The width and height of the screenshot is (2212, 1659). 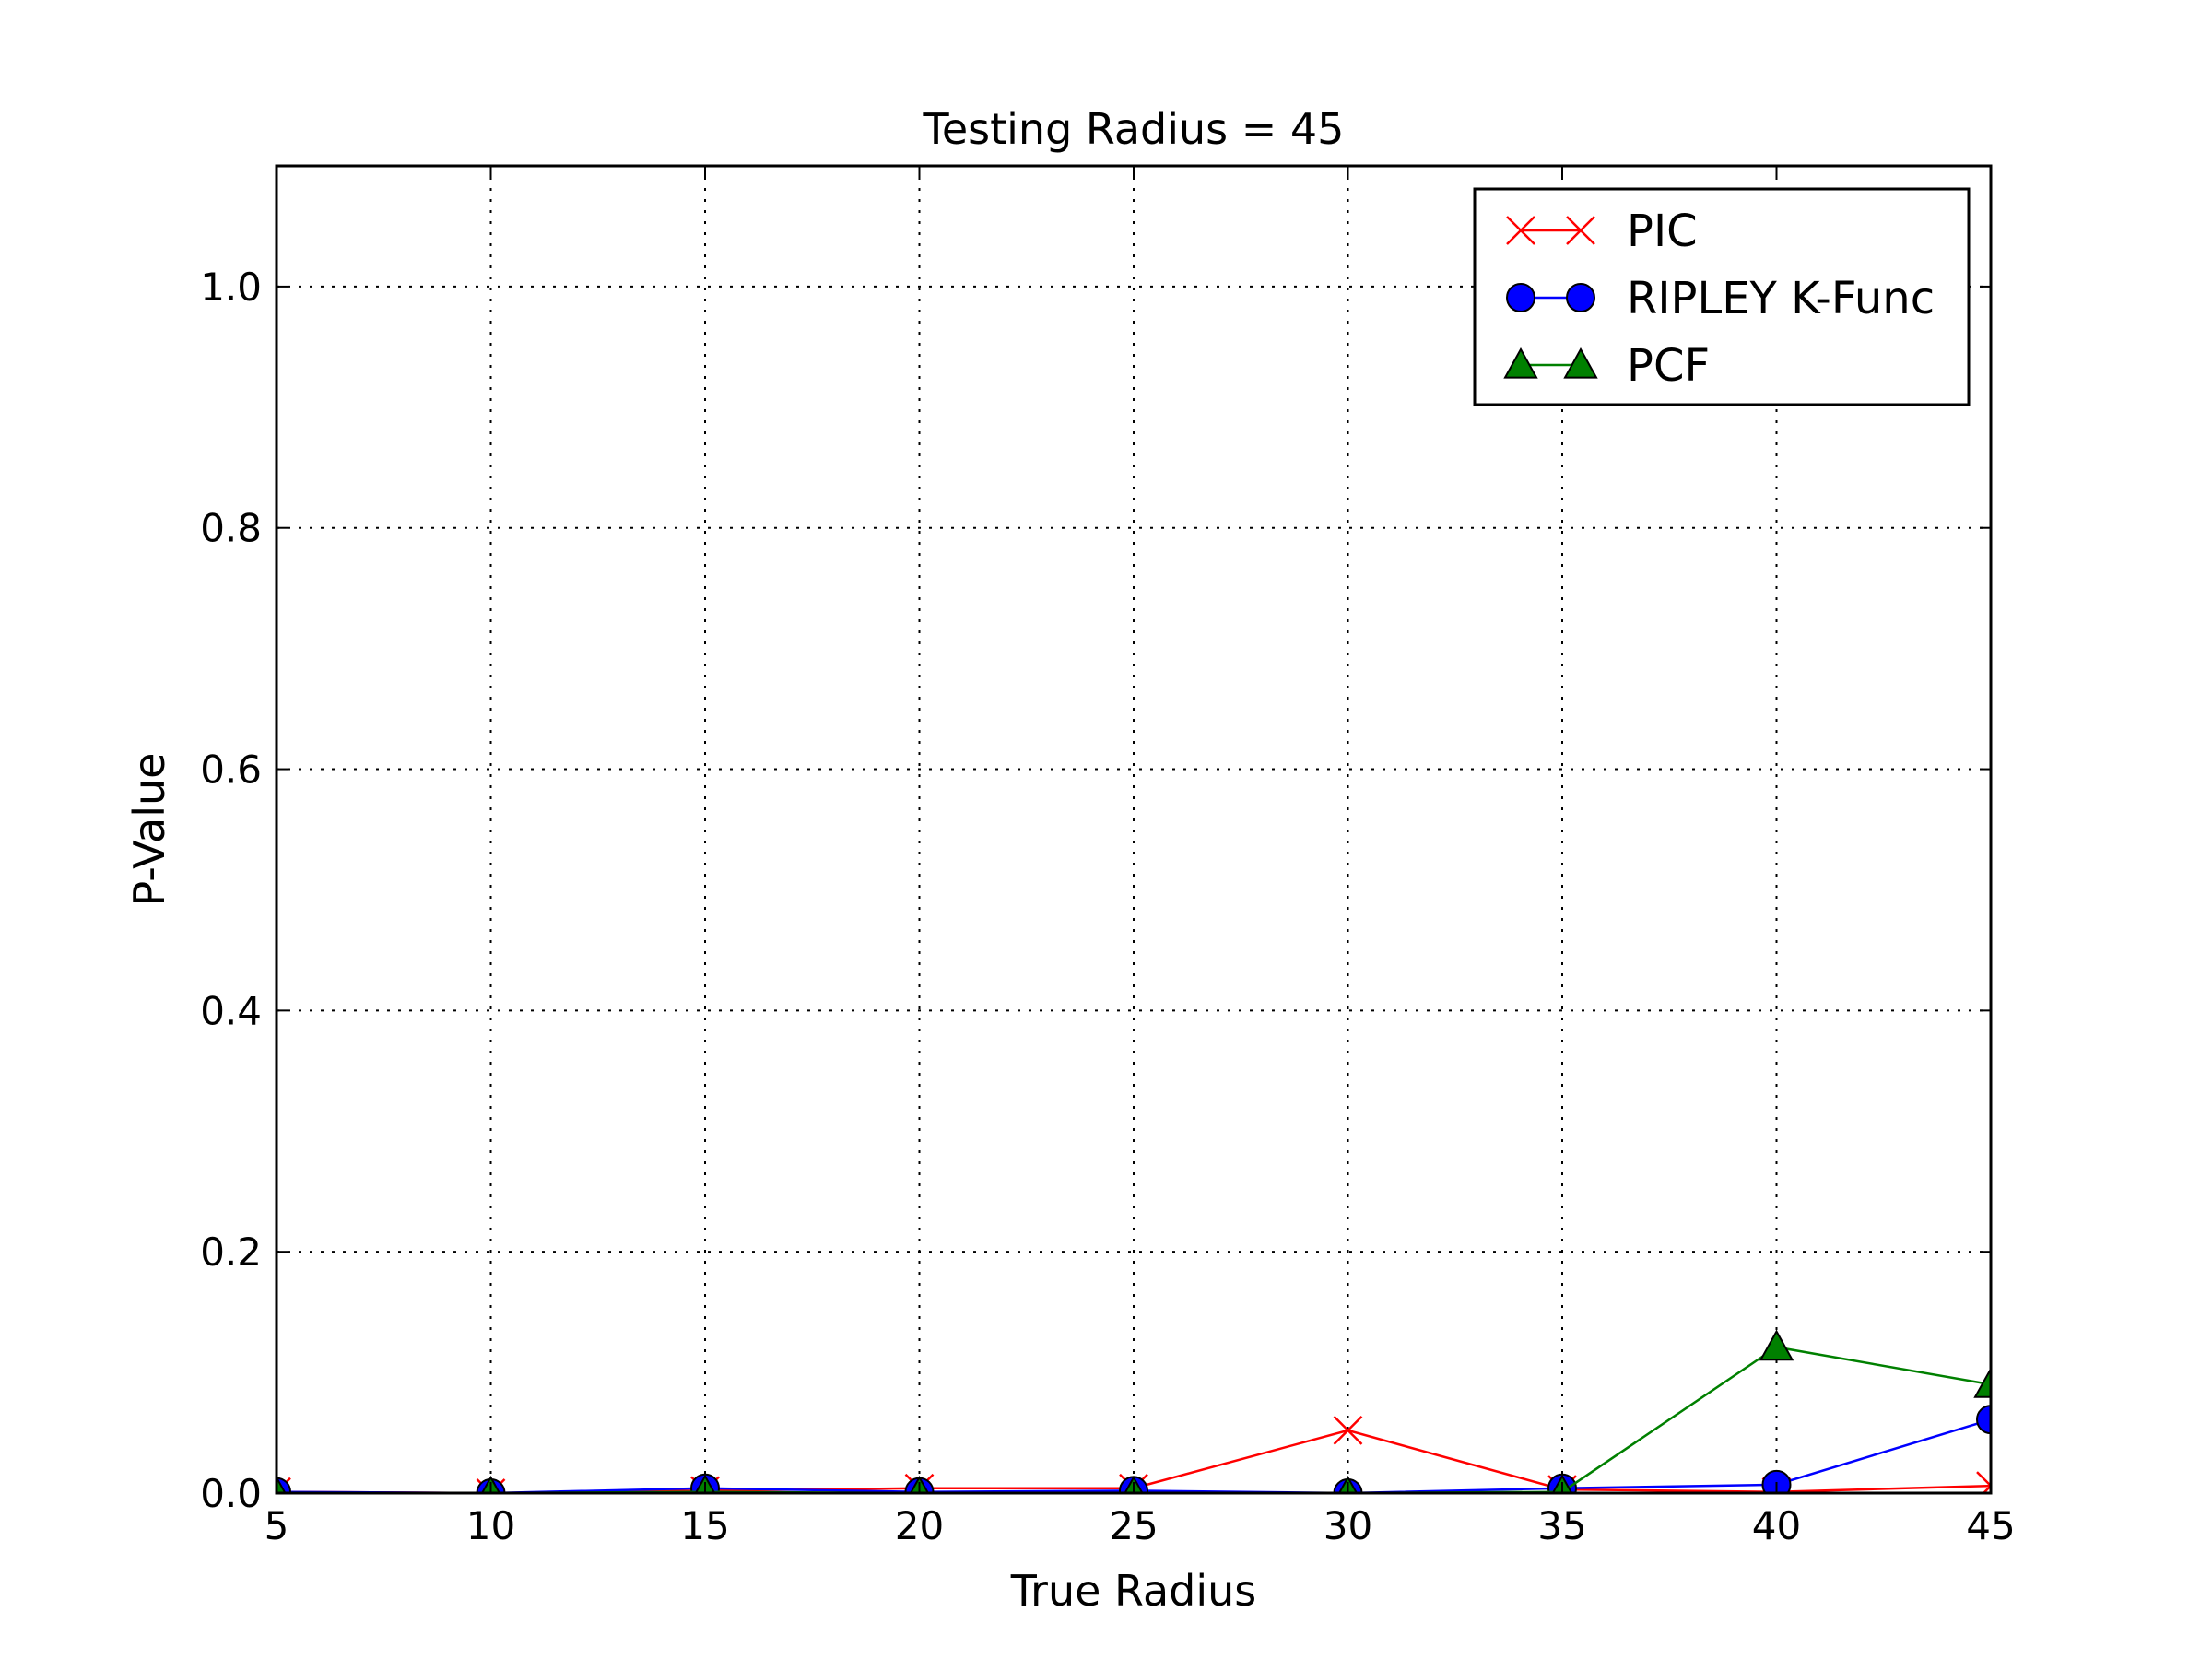 What do you see at coordinates (704, 1525) in the screenshot?
I see `x-tick-label: 15` at bounding box center [704, 1525].